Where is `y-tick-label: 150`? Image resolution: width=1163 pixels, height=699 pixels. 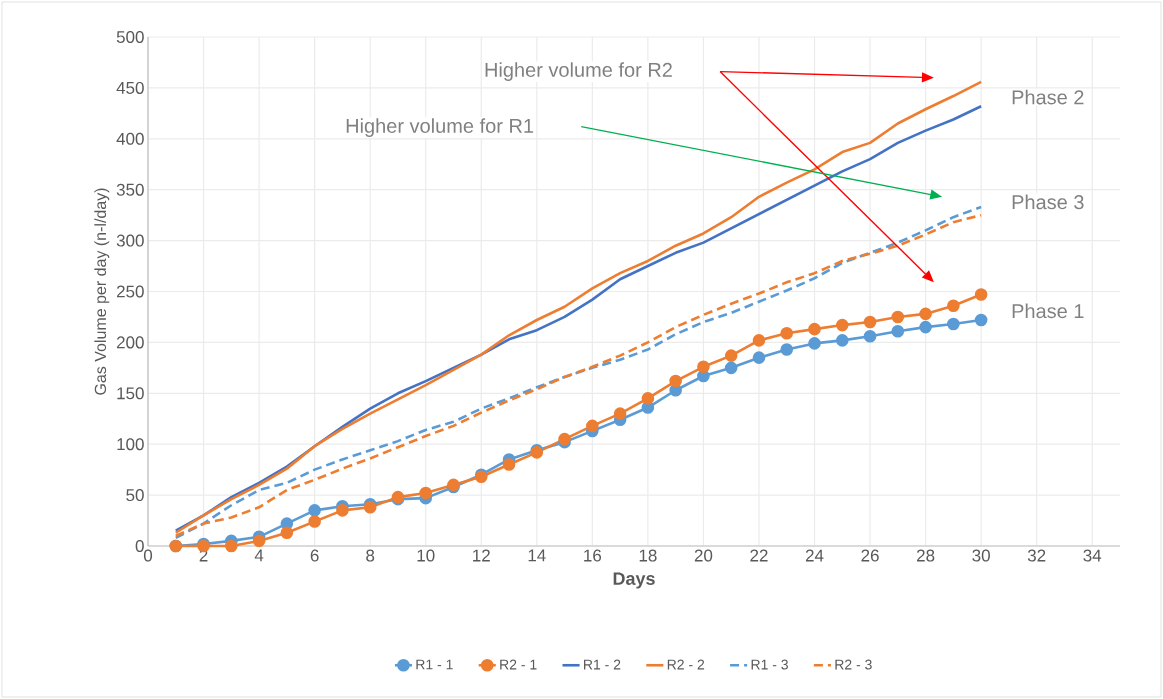 y-tick-label: 150 is located at coordinates (130, 393).